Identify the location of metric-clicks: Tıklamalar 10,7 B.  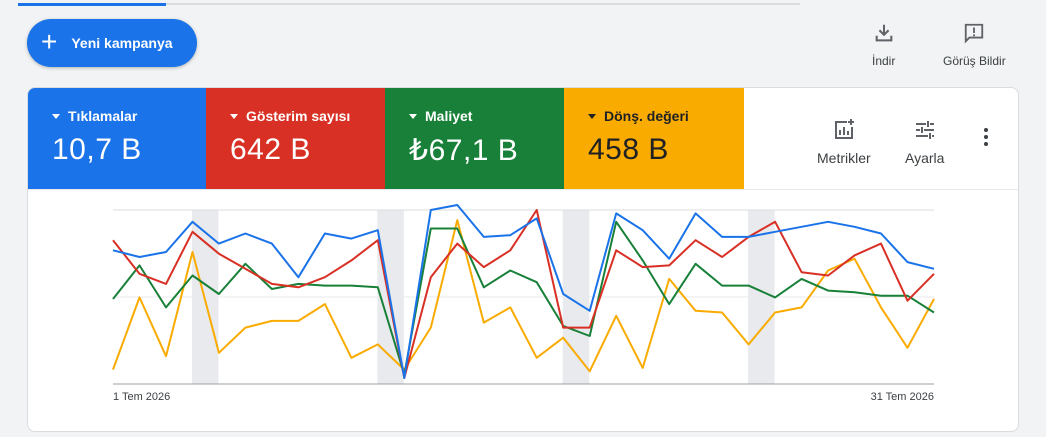
(117, 138).